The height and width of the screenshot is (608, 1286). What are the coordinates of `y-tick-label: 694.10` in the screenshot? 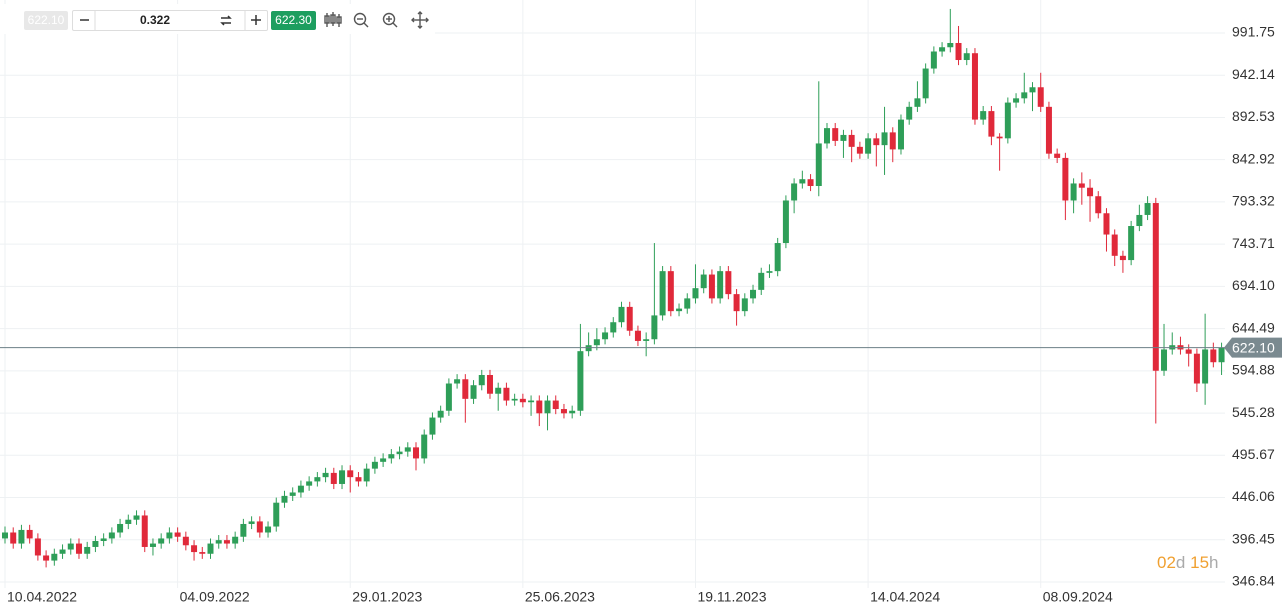 It's located at (1253, 285).